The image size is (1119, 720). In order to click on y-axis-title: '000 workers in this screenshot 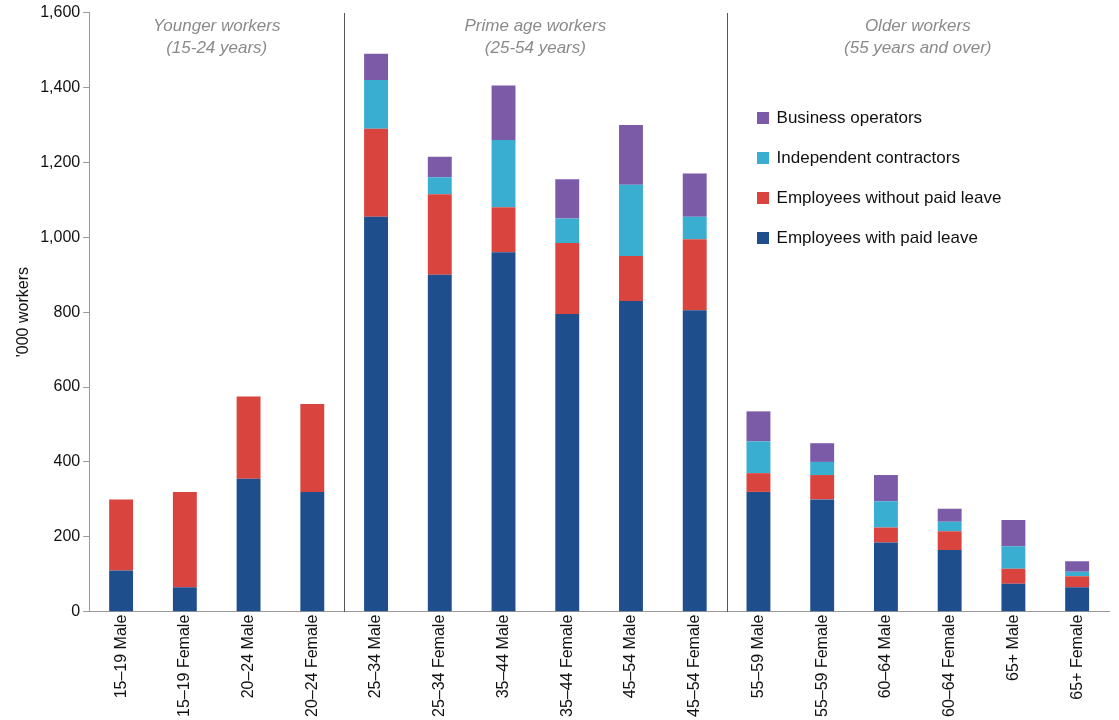, I will do `click(23, 312)`.